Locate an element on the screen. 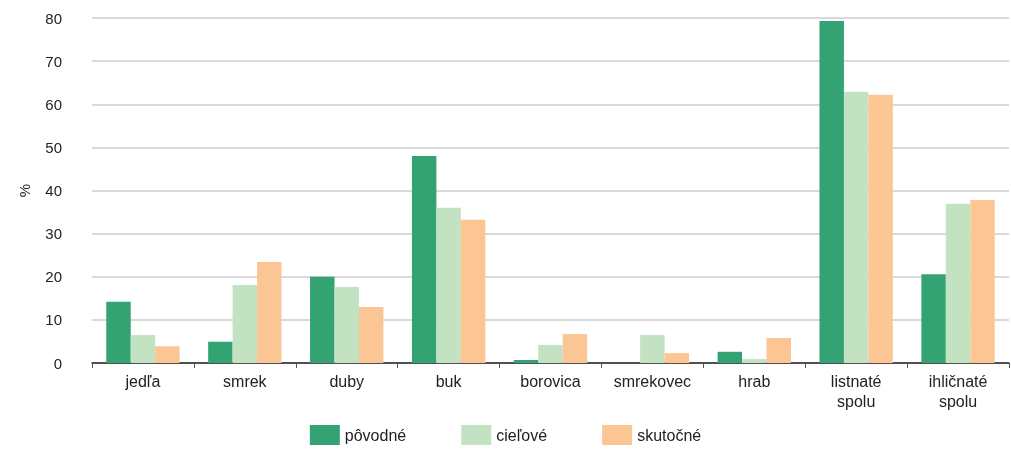  x-tick-label: listnaté spolu is located at coordinates (856, 391).